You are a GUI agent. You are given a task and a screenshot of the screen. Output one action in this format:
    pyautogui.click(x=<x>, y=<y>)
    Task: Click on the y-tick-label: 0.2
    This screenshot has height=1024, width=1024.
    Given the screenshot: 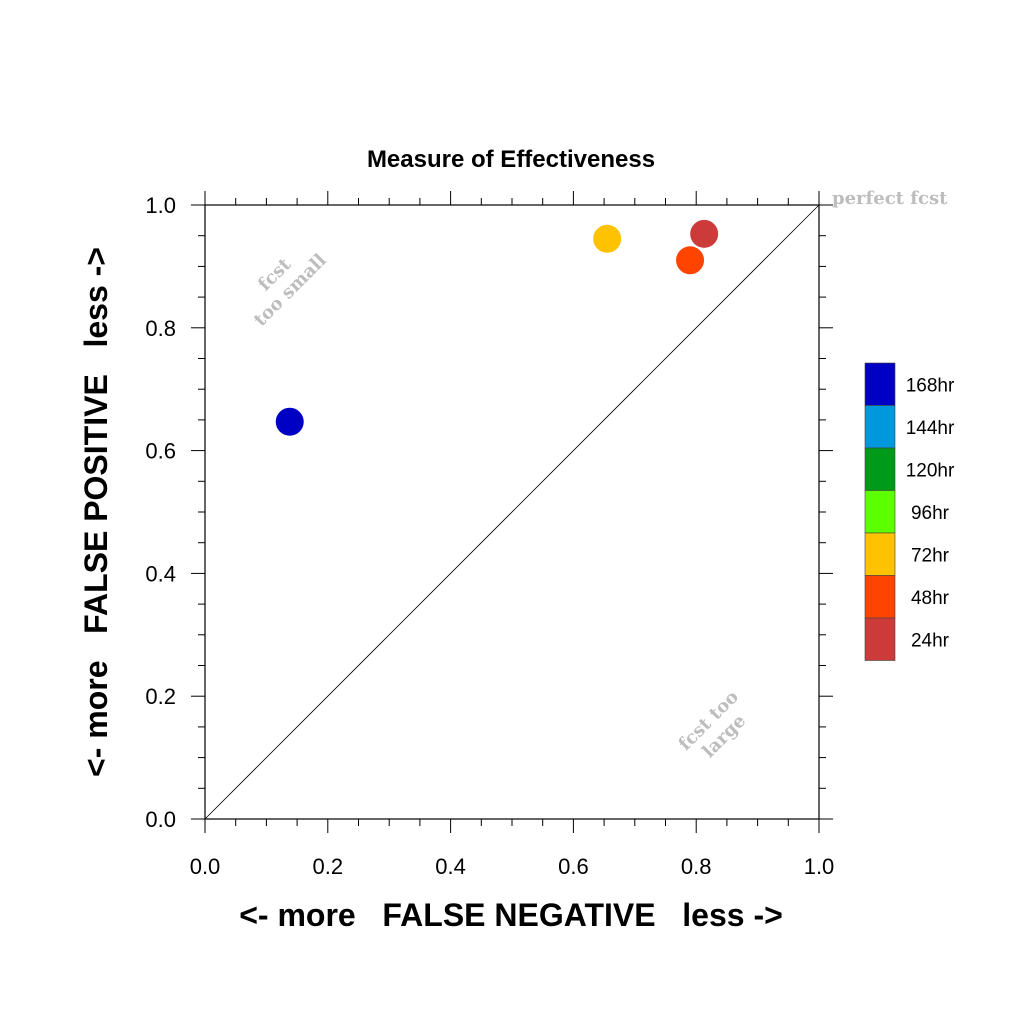 What is the action you would take?
    pyautogui.click(x=160, y=696)
    